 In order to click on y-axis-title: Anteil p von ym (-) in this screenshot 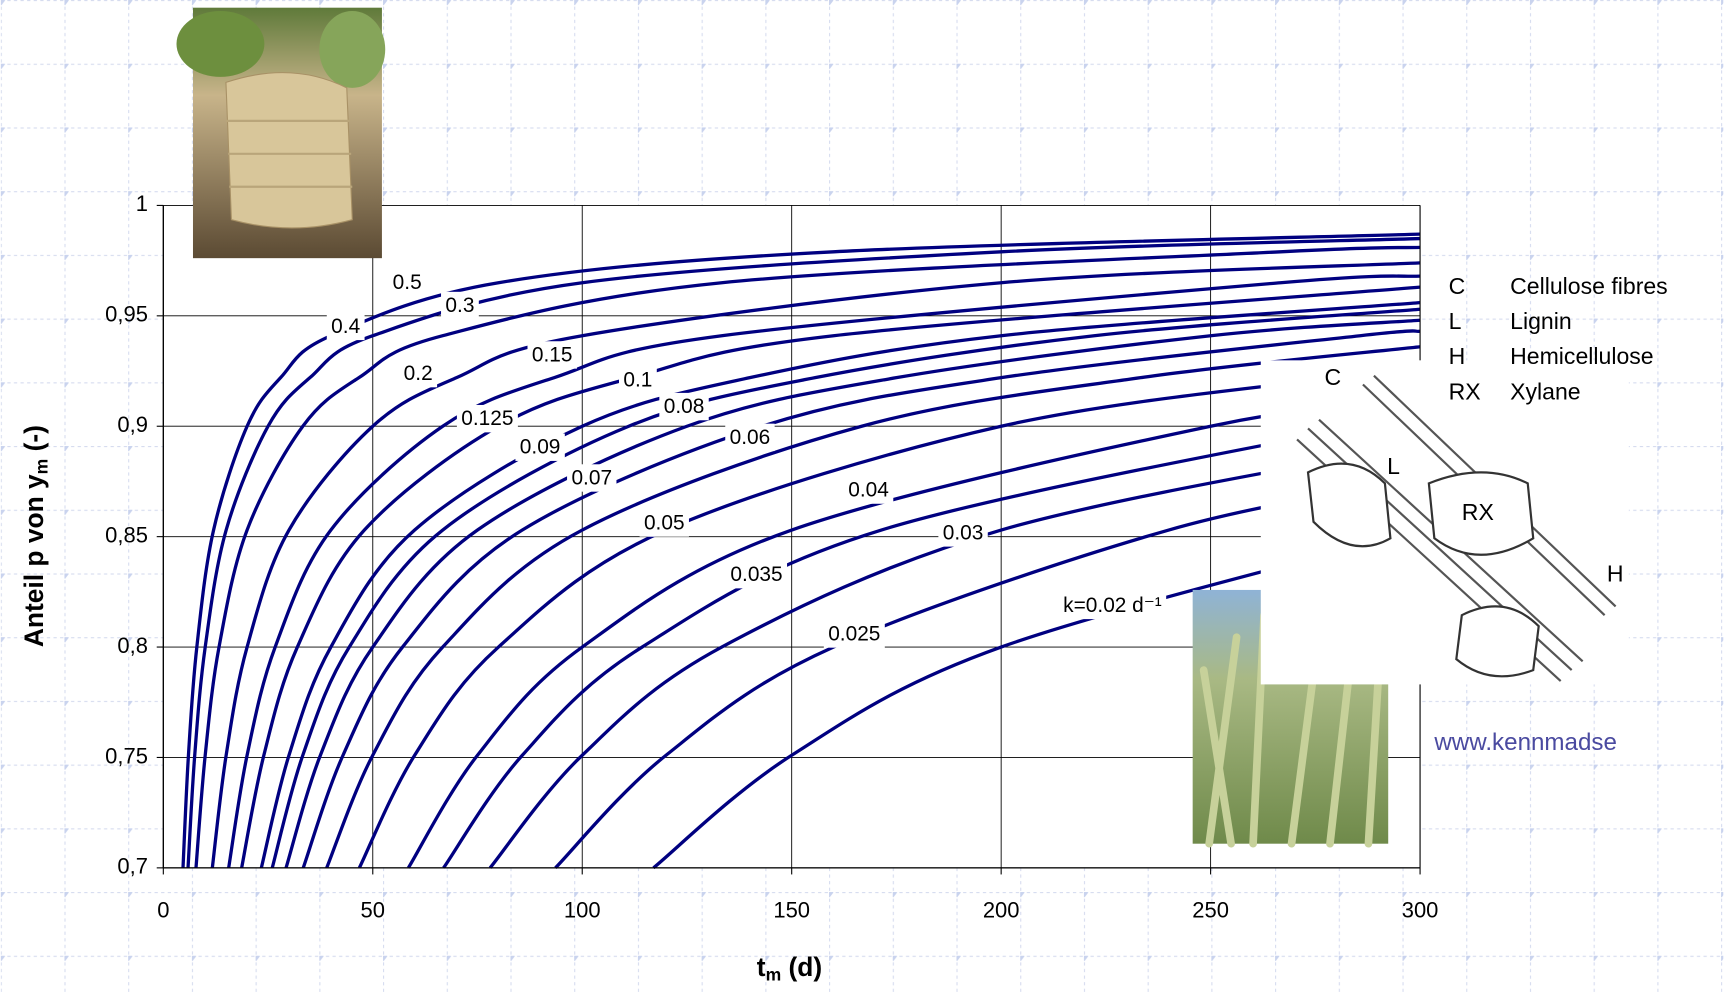, I will do `click(35, 536)`.